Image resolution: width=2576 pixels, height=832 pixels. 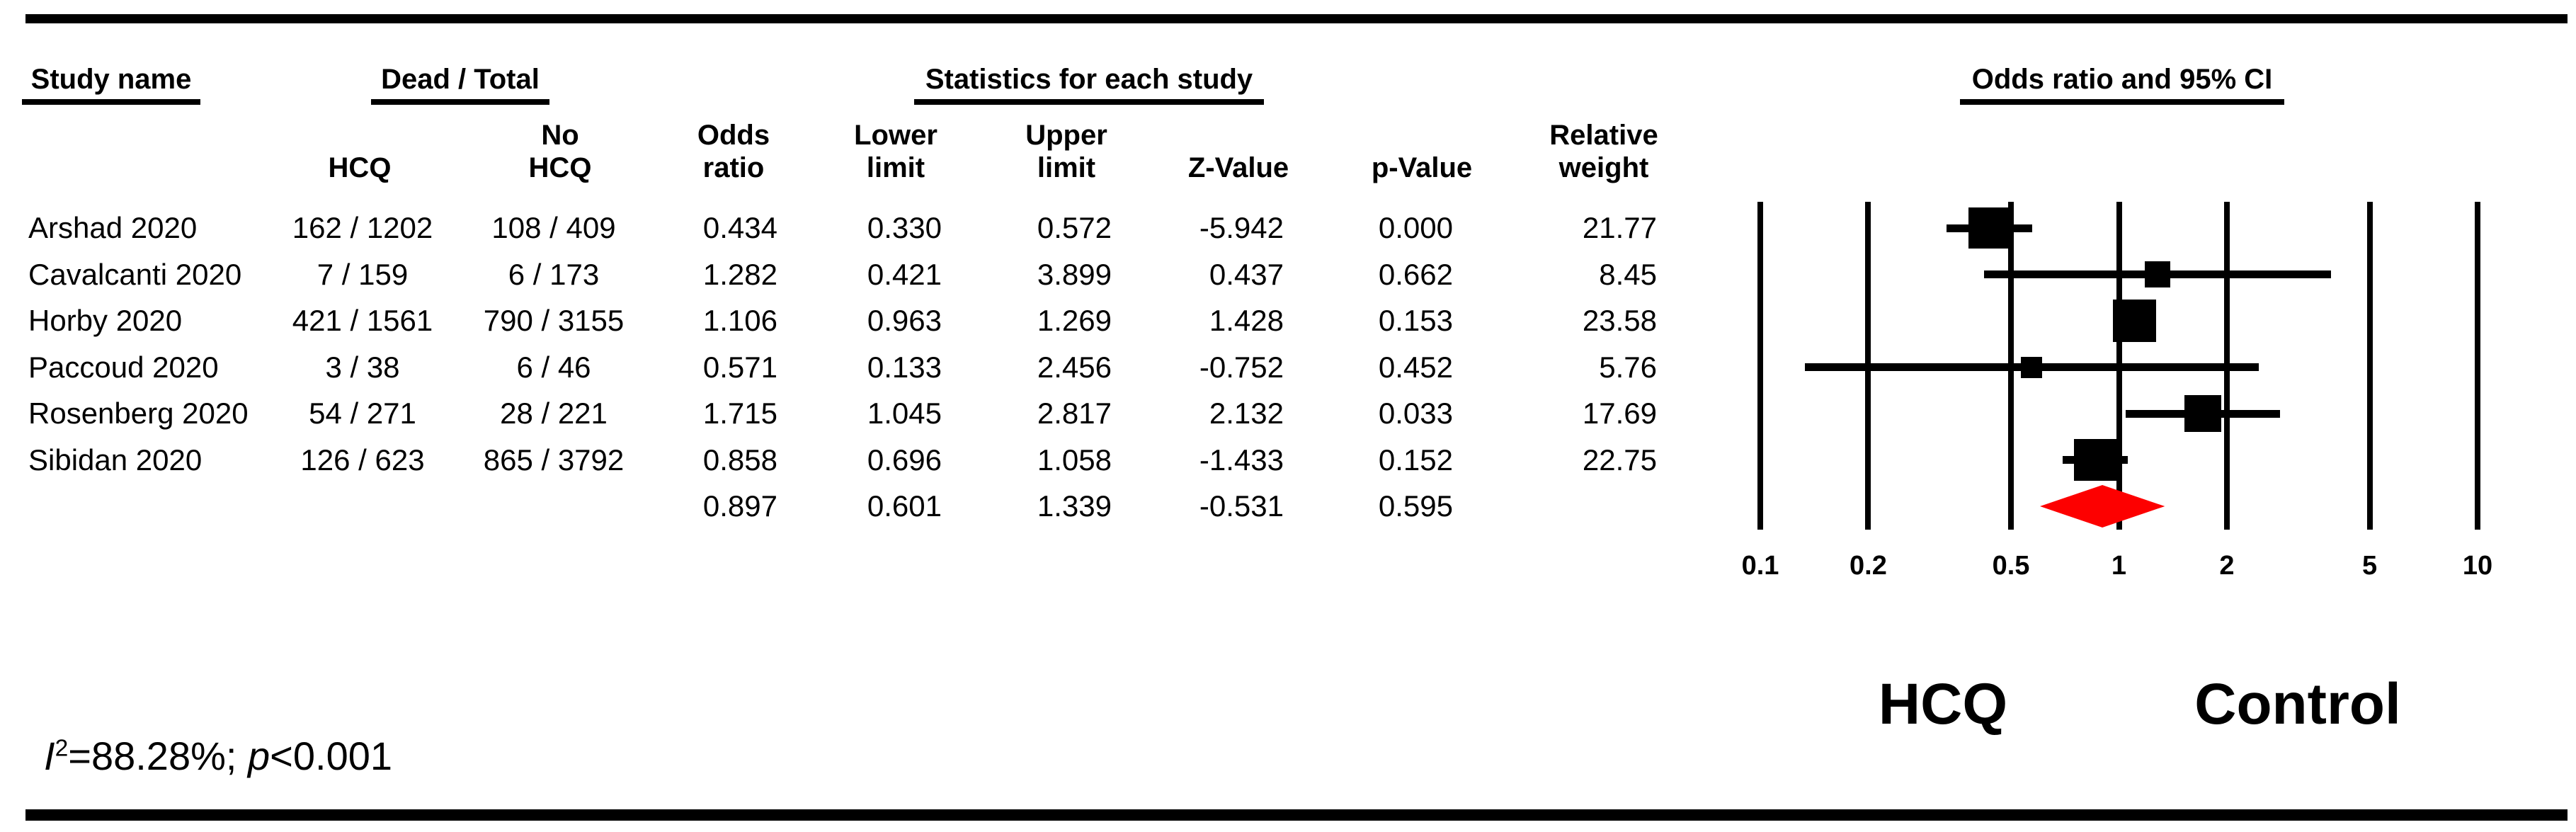 I want to click on relative-weight-value: 23.58, so click(x=1620, y=320).